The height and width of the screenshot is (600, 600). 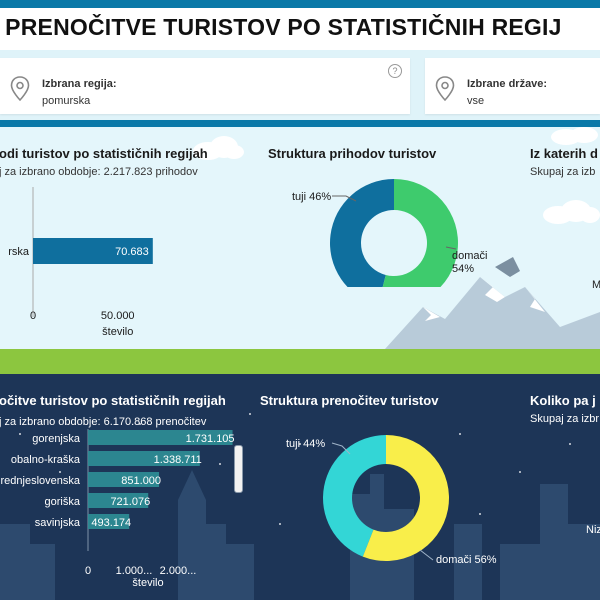 I want to click on income-origin-title: Iz katerih d, so click(x=564, y=153).